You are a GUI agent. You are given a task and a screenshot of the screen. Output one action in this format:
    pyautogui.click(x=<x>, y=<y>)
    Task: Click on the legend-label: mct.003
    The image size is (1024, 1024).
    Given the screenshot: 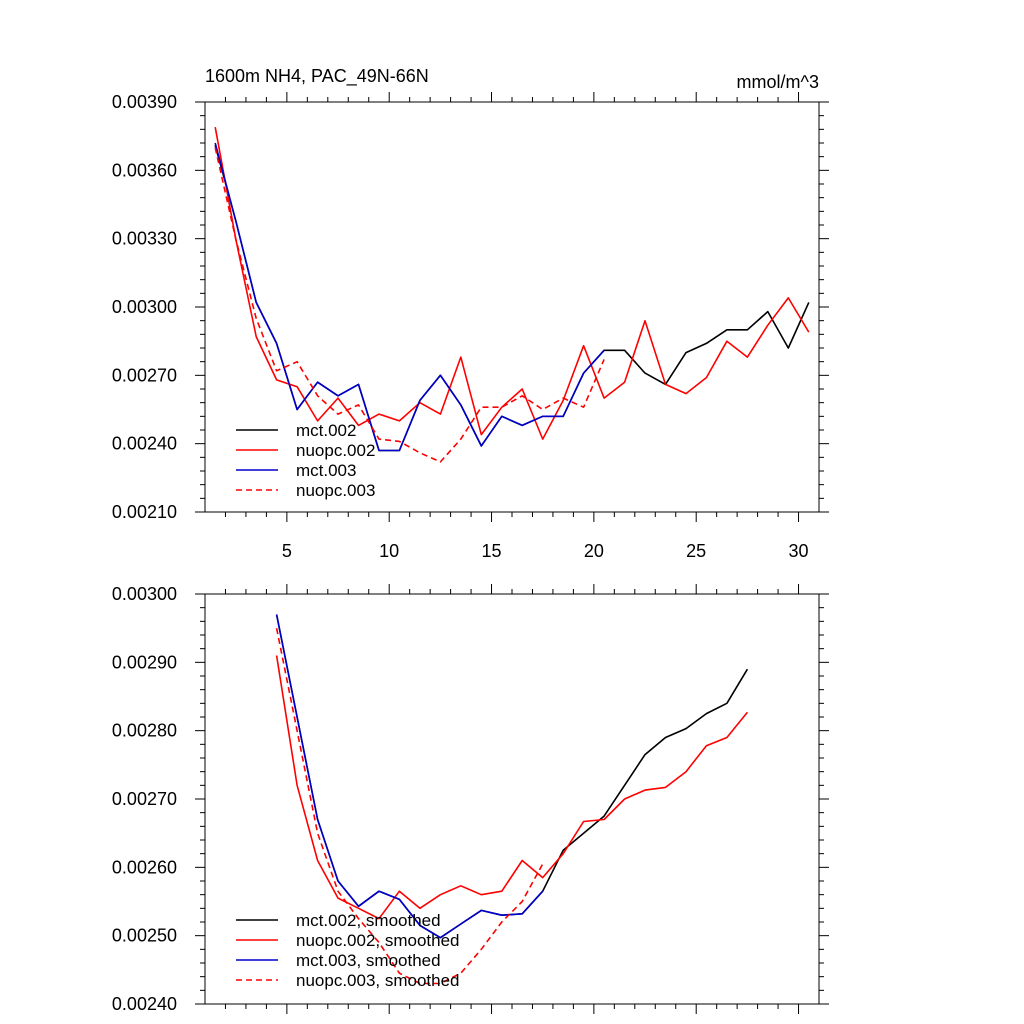 What is the action you would take?
    pyautogui.click(x=326, y=470)
    